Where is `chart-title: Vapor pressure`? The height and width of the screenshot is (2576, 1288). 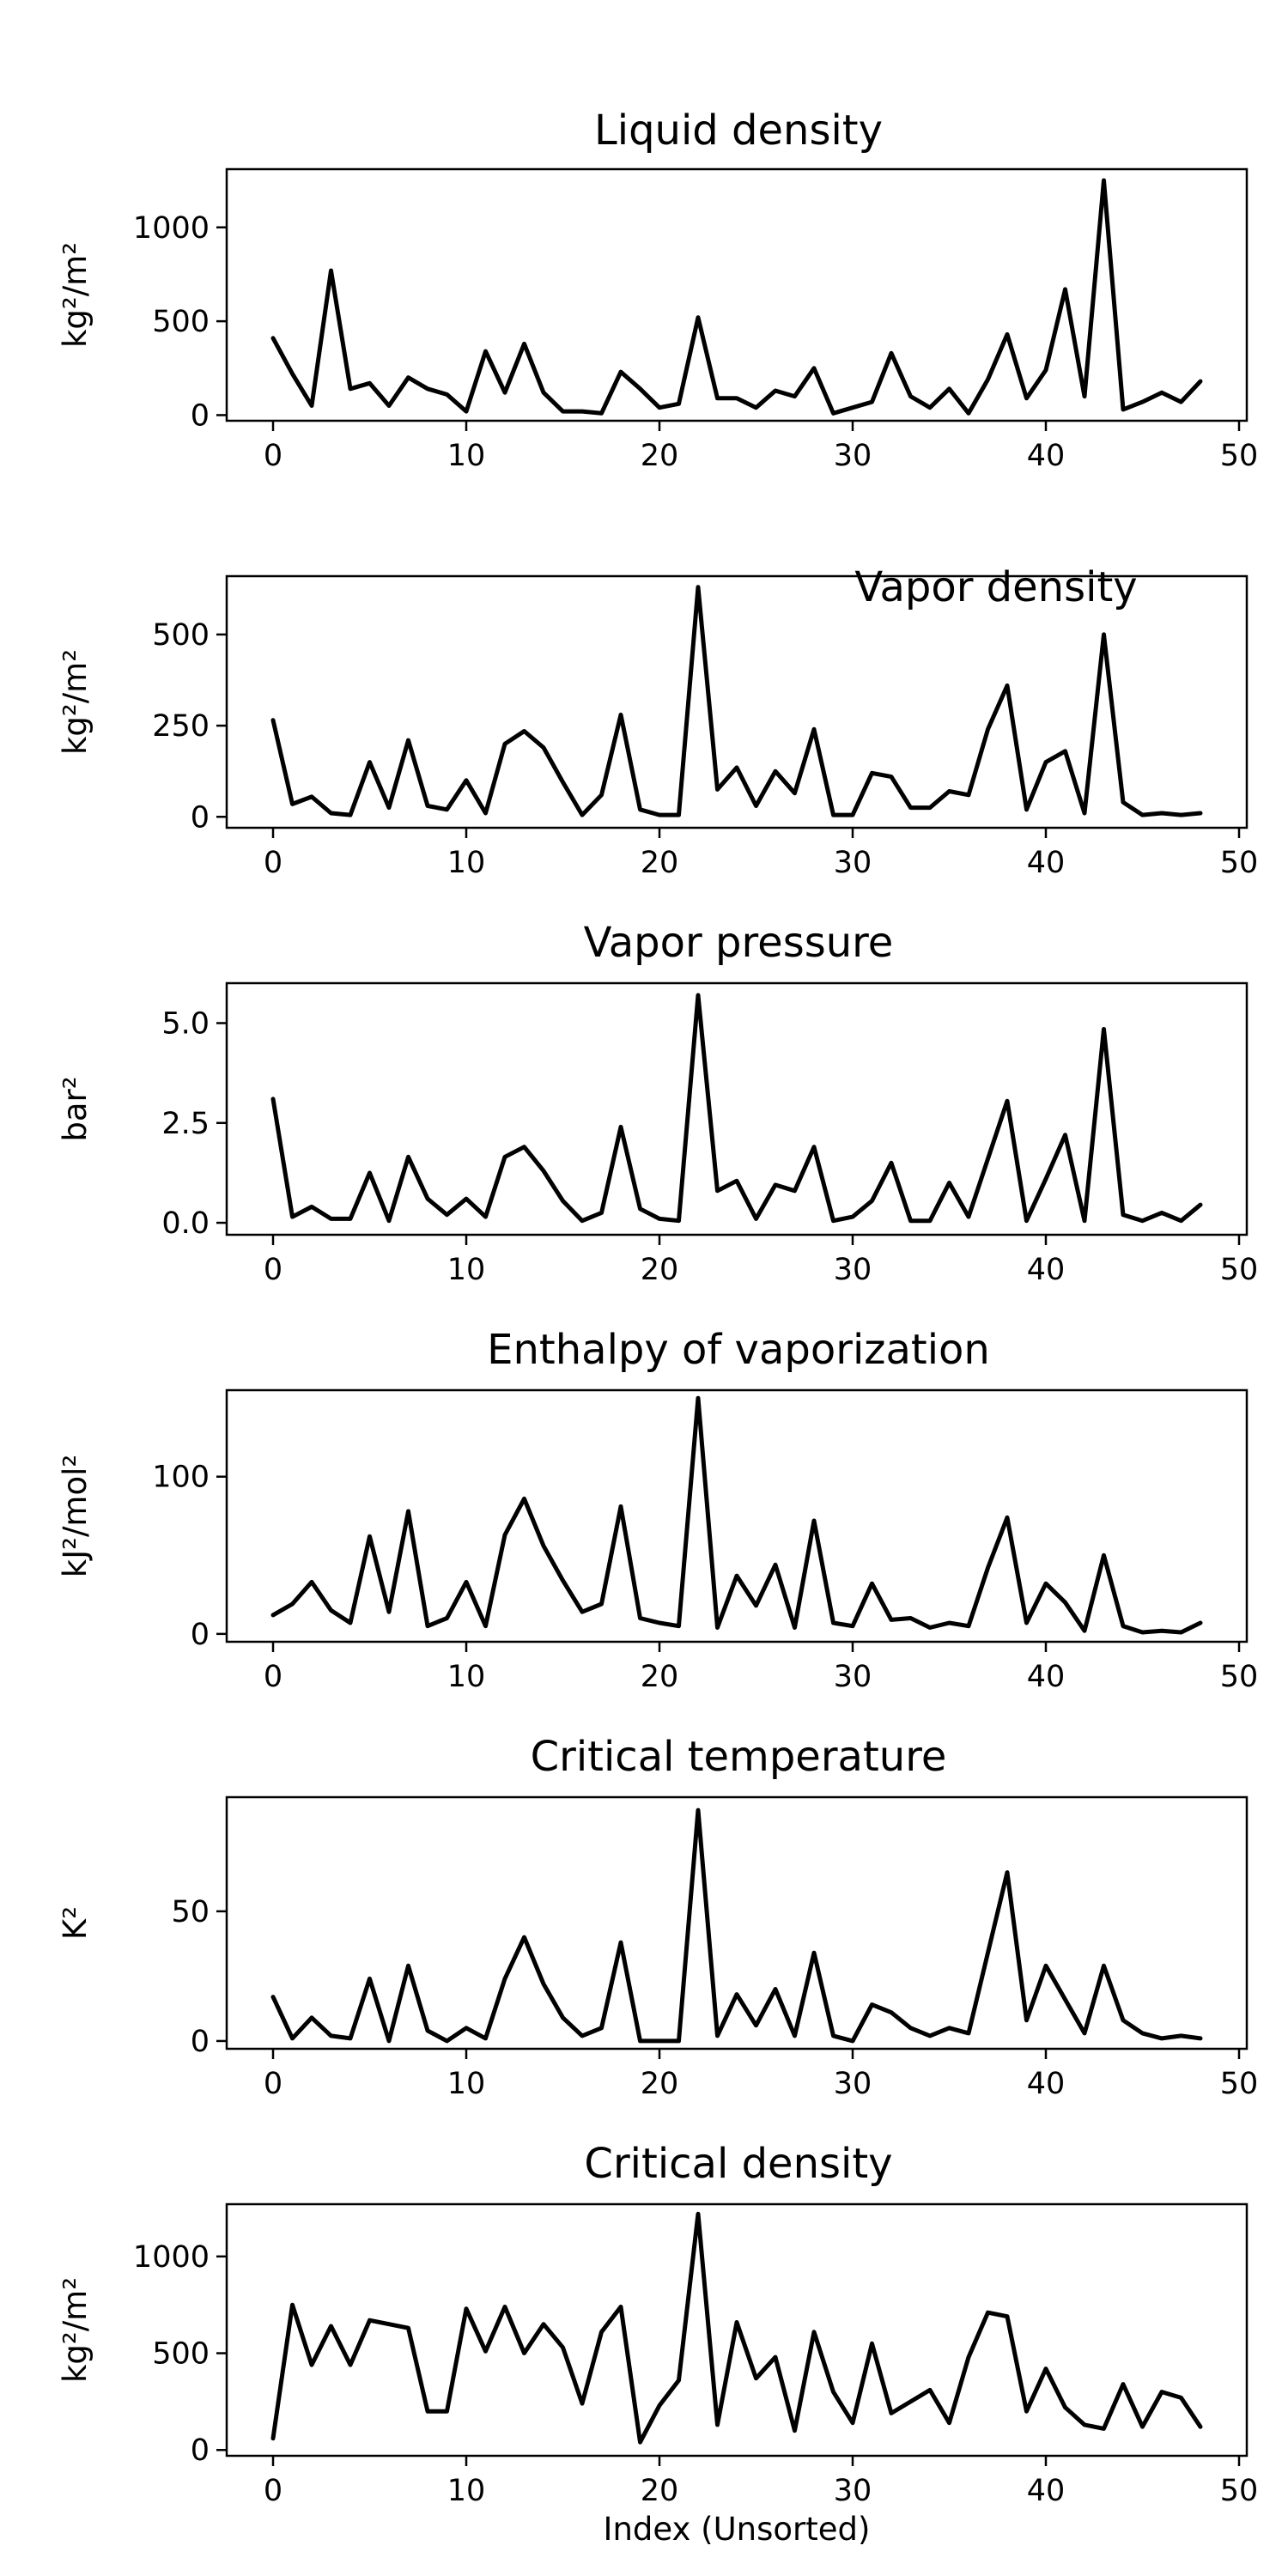 chart-title: Vapor pressure is located at coordinates (739, 943).